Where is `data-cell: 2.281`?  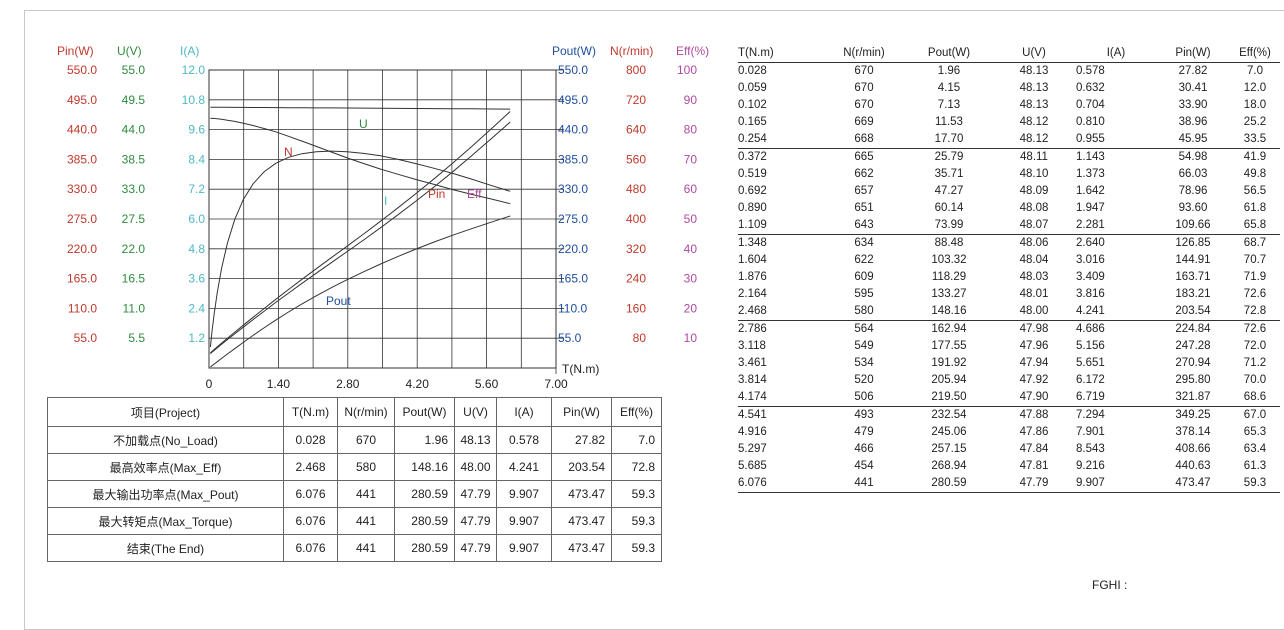
data-cell: 2.281 is located at coordinates (1116, 226).